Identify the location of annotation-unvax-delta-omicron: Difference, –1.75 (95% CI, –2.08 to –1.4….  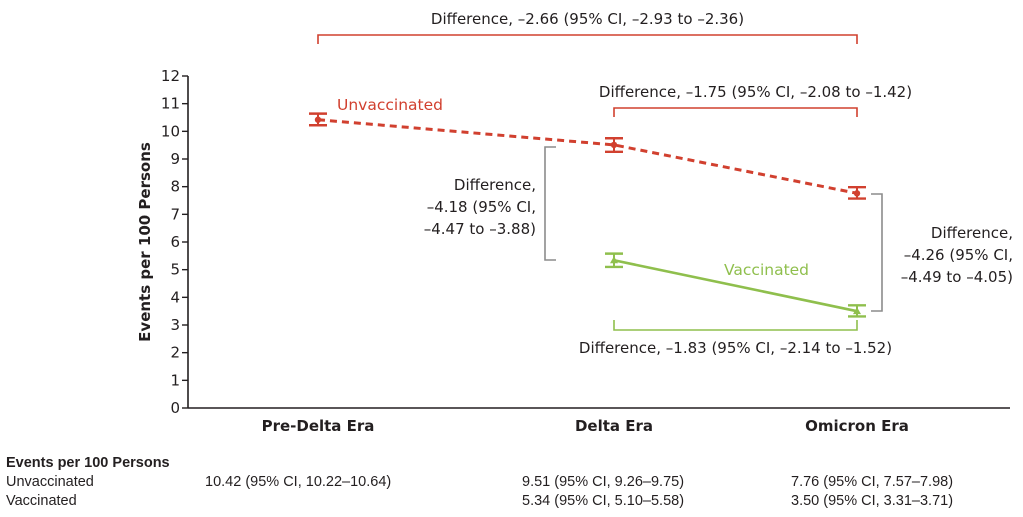
(755, 92).